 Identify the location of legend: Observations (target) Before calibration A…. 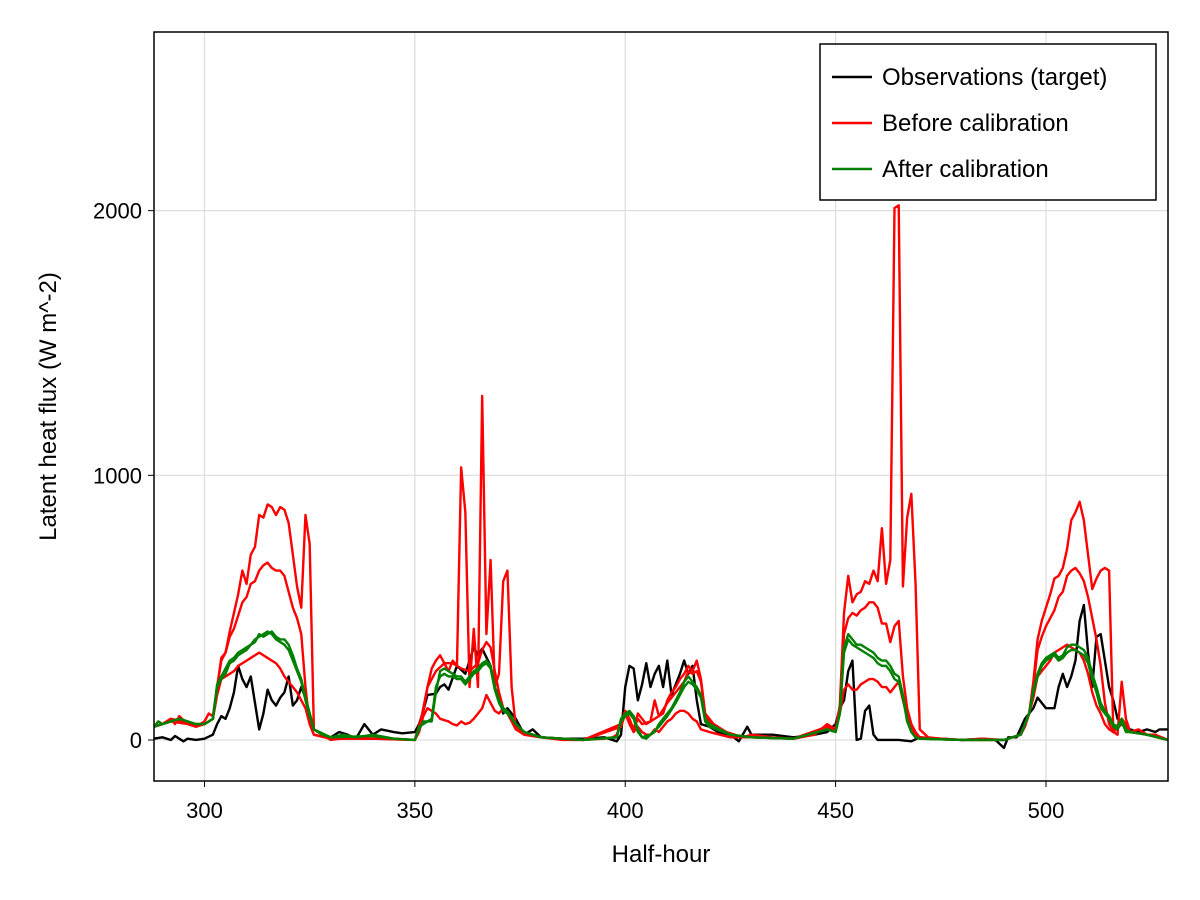
(988, 122).